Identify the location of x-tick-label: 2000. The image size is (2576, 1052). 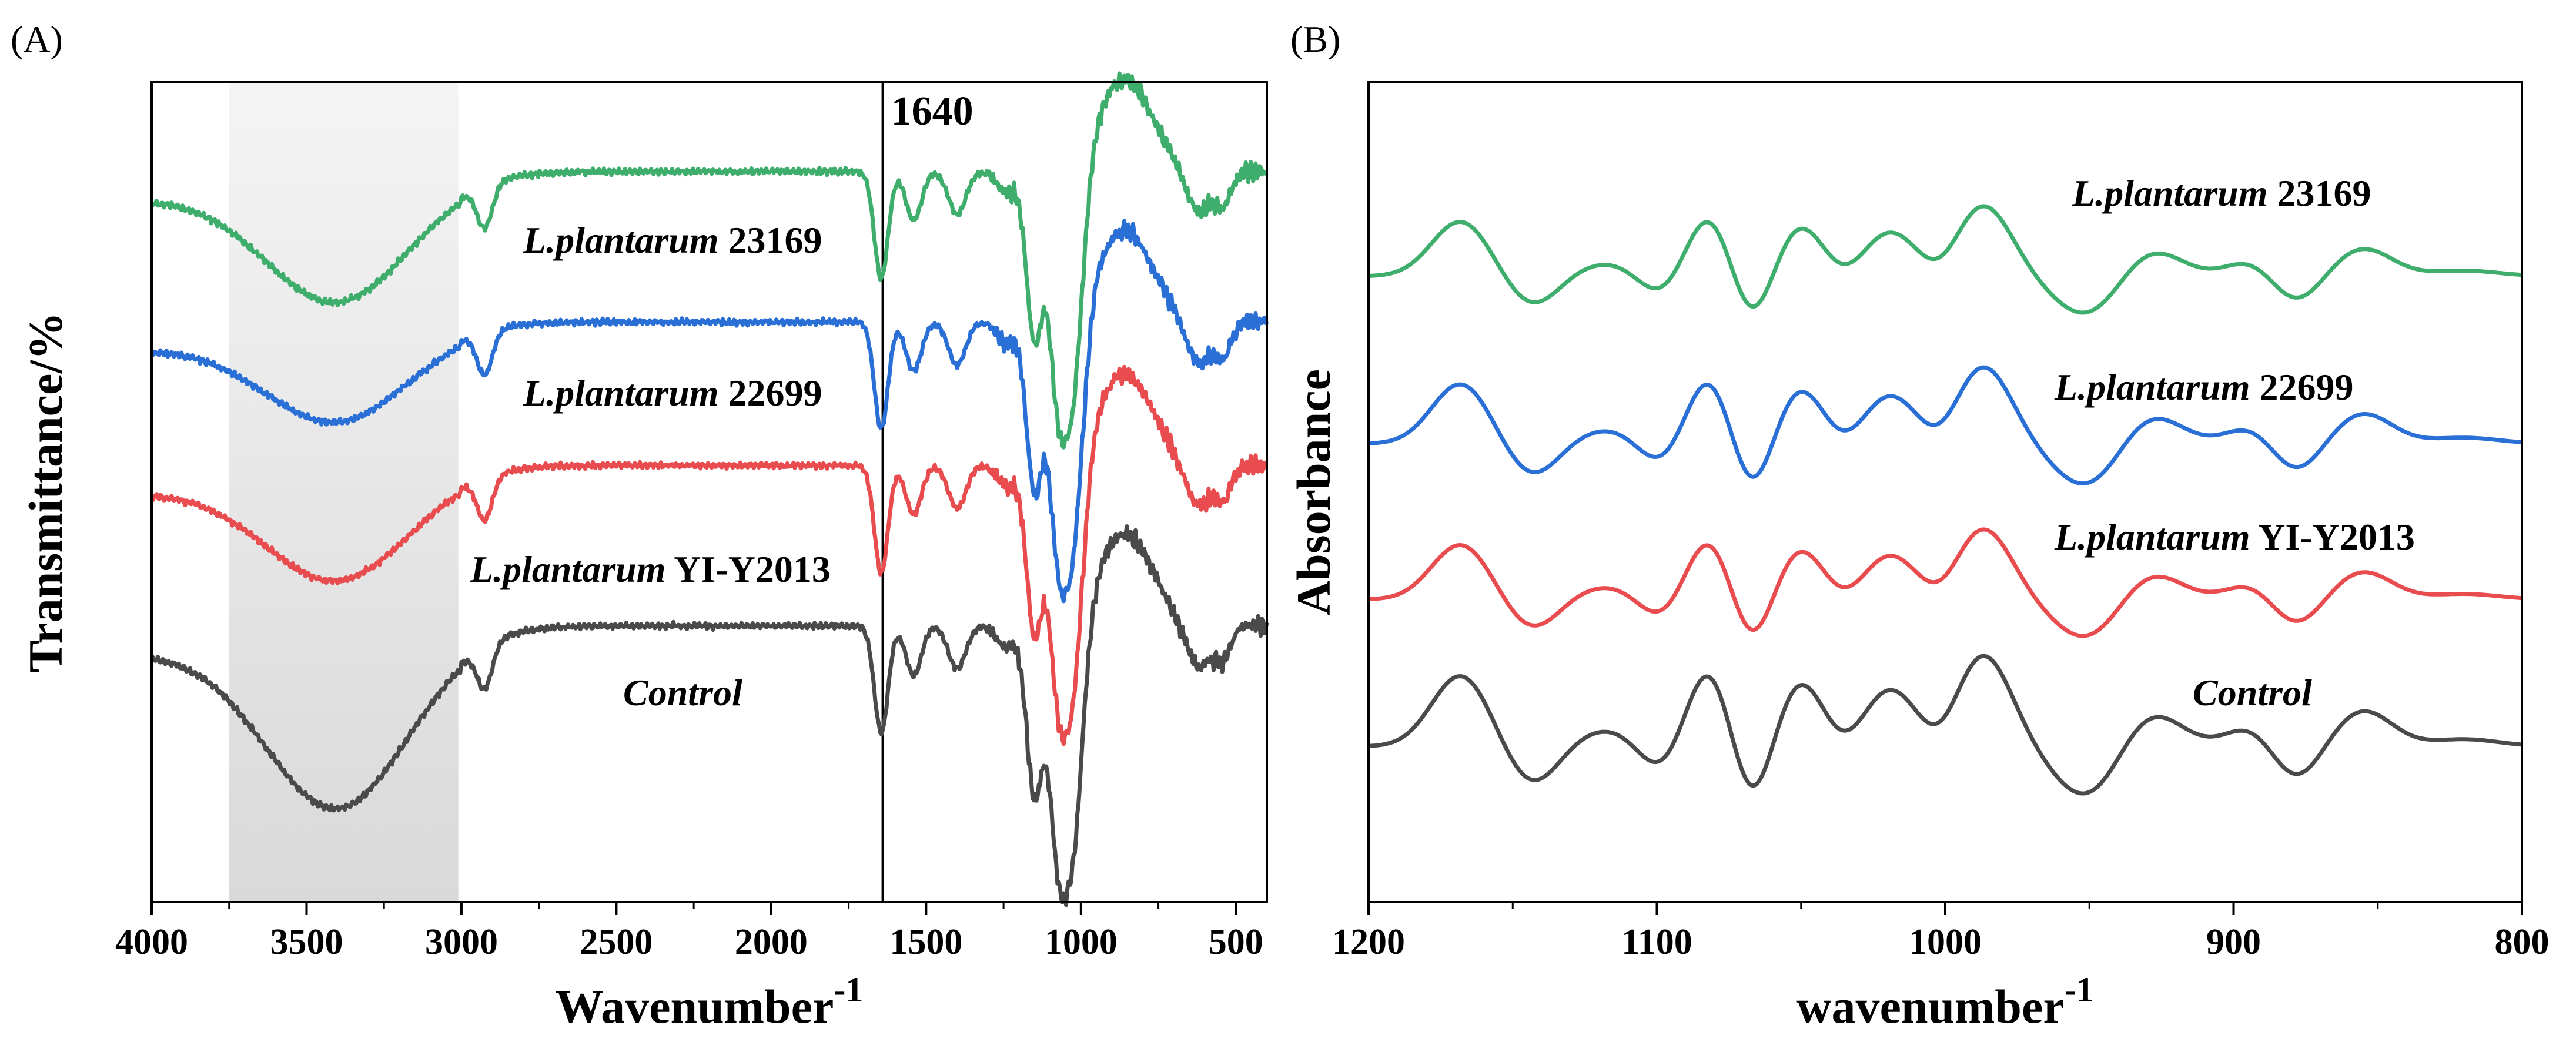
(771, 942).